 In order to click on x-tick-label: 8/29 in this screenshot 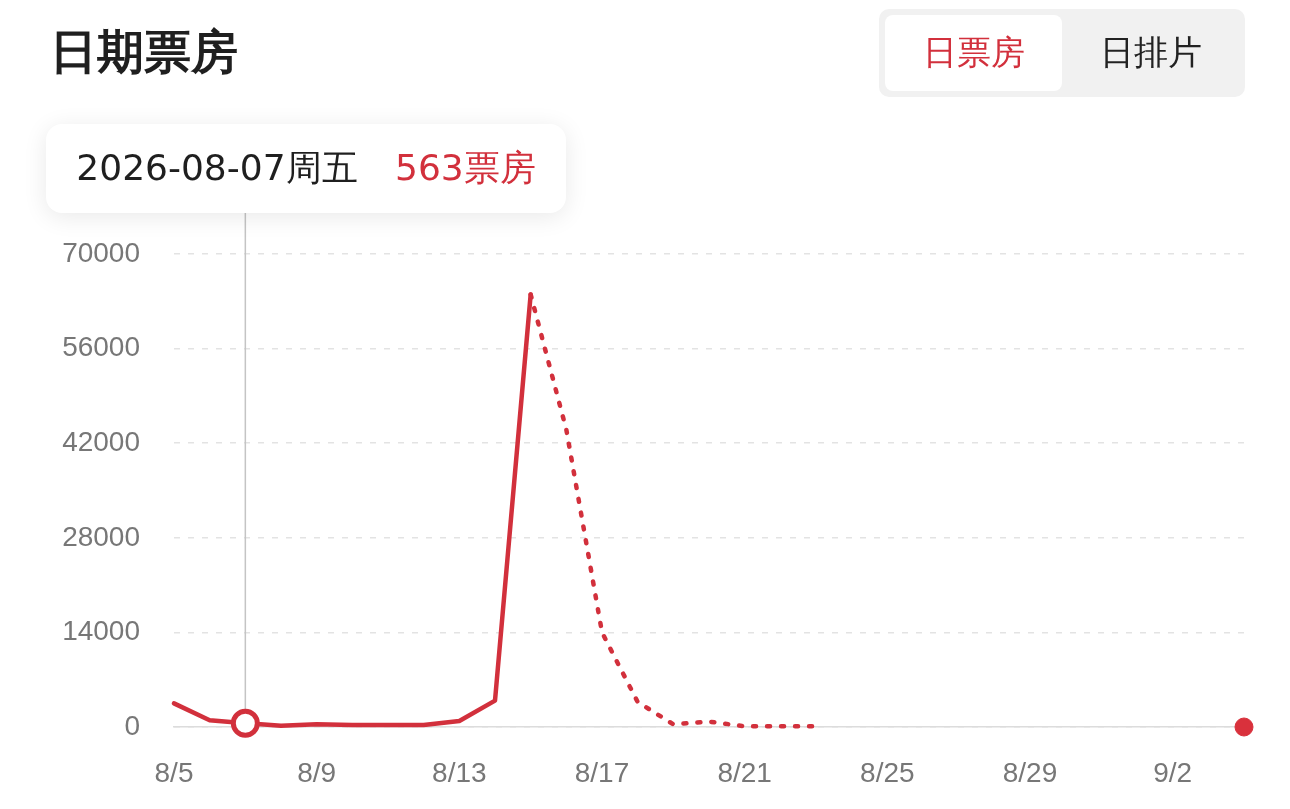, I will do `click(1030, 772)`.